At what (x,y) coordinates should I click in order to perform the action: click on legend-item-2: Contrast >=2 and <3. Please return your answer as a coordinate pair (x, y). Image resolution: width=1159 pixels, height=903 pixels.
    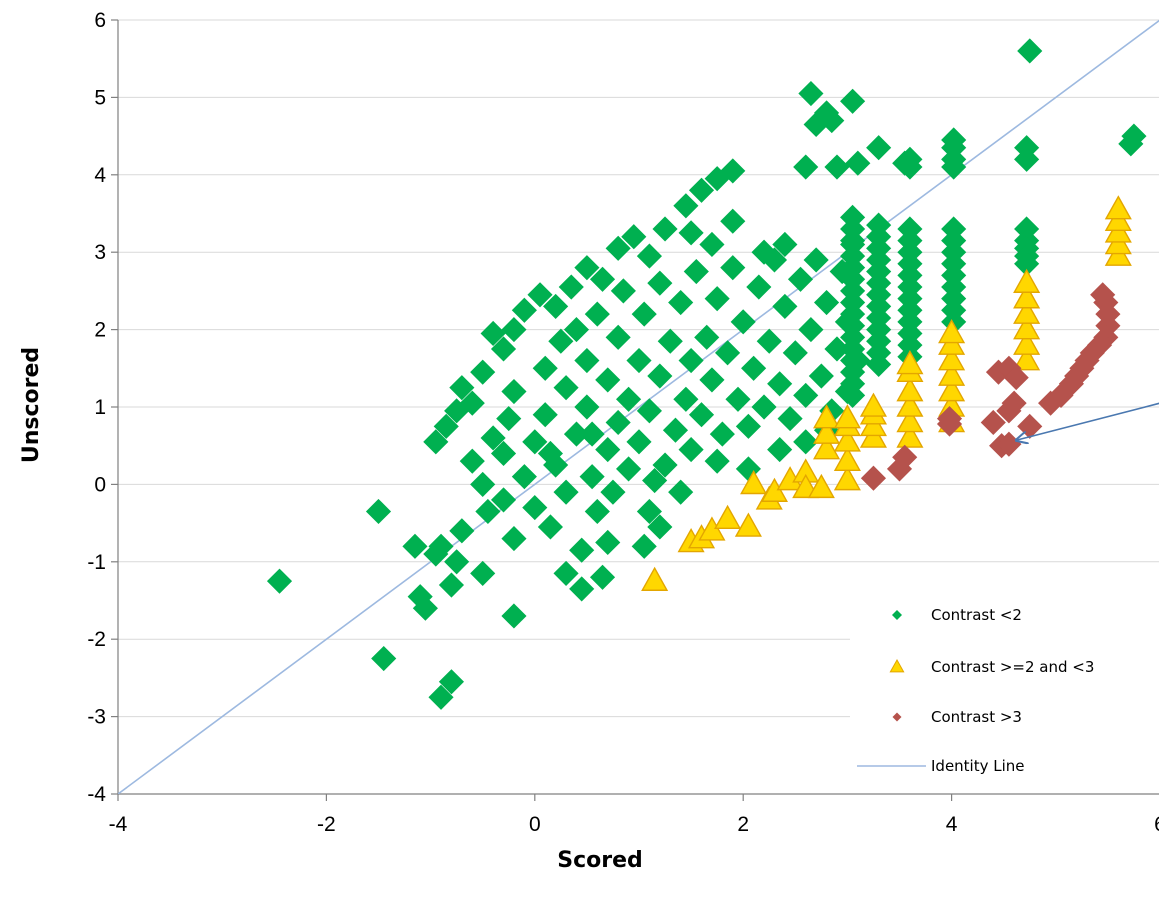
    Looking at the image, I should click on (991, 667).